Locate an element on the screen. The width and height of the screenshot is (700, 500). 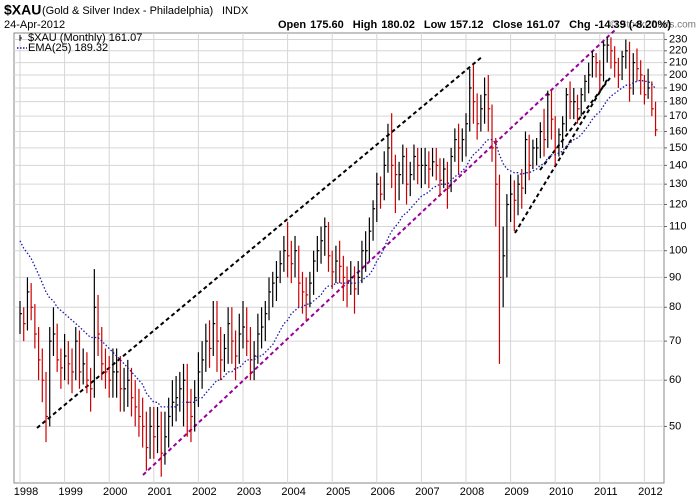
y-tick-label: 70 is located at coordinates (675, 341).